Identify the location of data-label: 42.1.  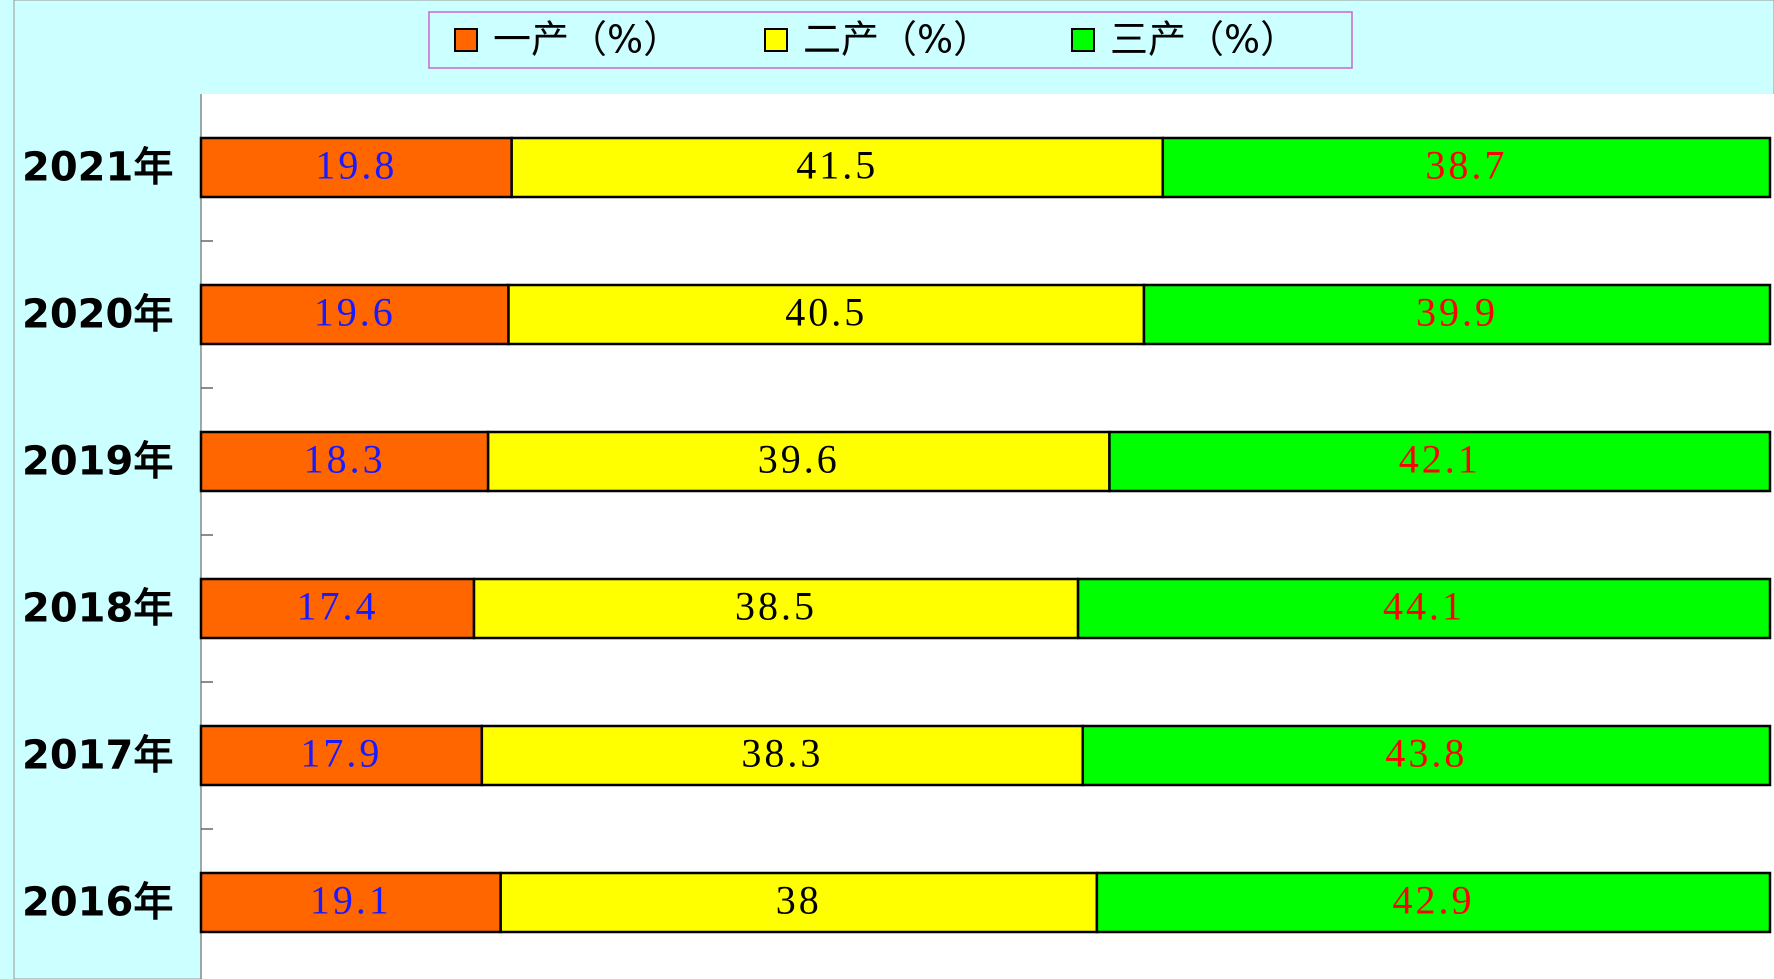
(1440, 459).